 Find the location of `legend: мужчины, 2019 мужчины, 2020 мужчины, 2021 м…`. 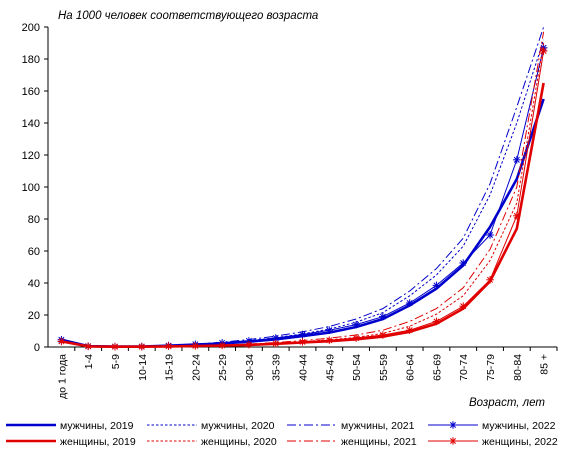

legend: мужчины, 2019 мужчины, 2020 мужчины, 2021 м… is located at coordinates (282, 434).